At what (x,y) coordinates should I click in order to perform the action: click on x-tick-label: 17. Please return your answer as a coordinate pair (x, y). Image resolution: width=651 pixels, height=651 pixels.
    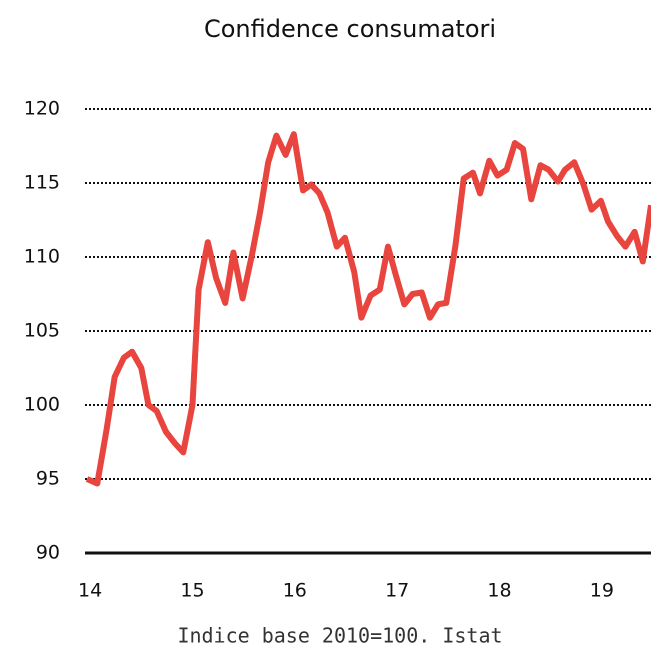
    Looking at the image, I should click on (397, 591).